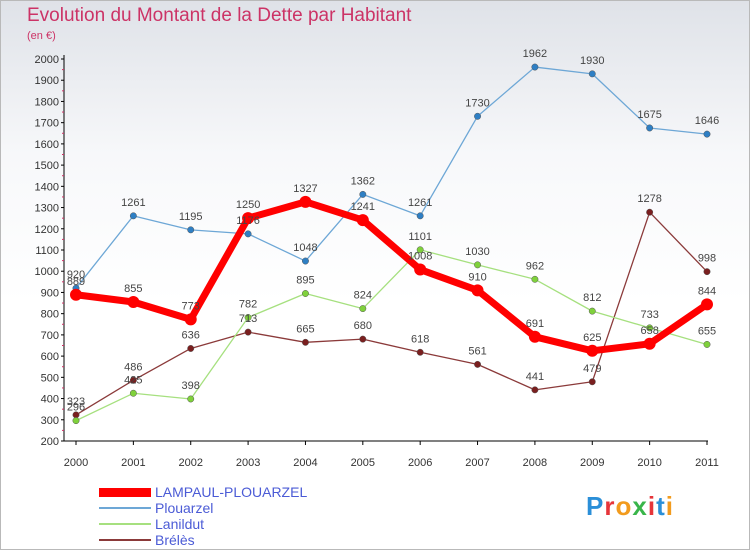 The image size is (750, 550). I want to click on data-label: 889, so click(76, 282).